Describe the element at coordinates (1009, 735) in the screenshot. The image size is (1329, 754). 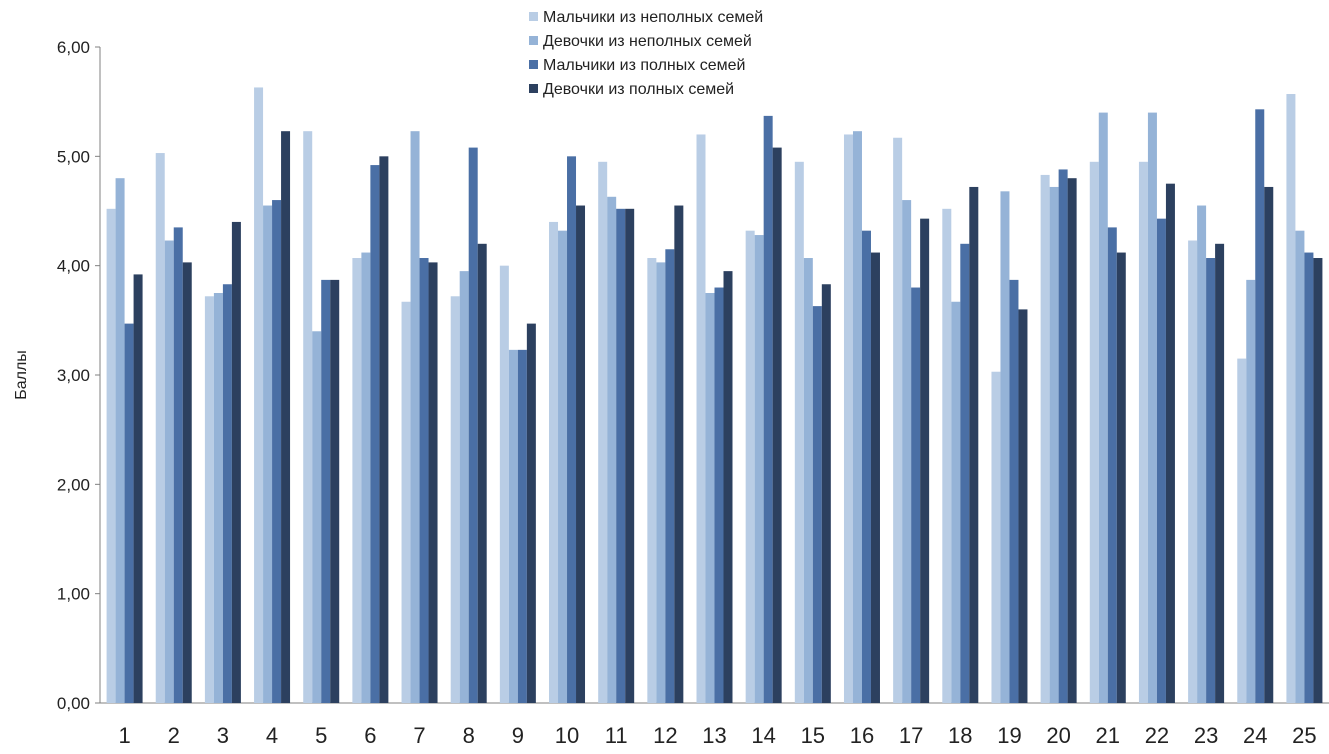
I see `x-category-label: 19` at that location.